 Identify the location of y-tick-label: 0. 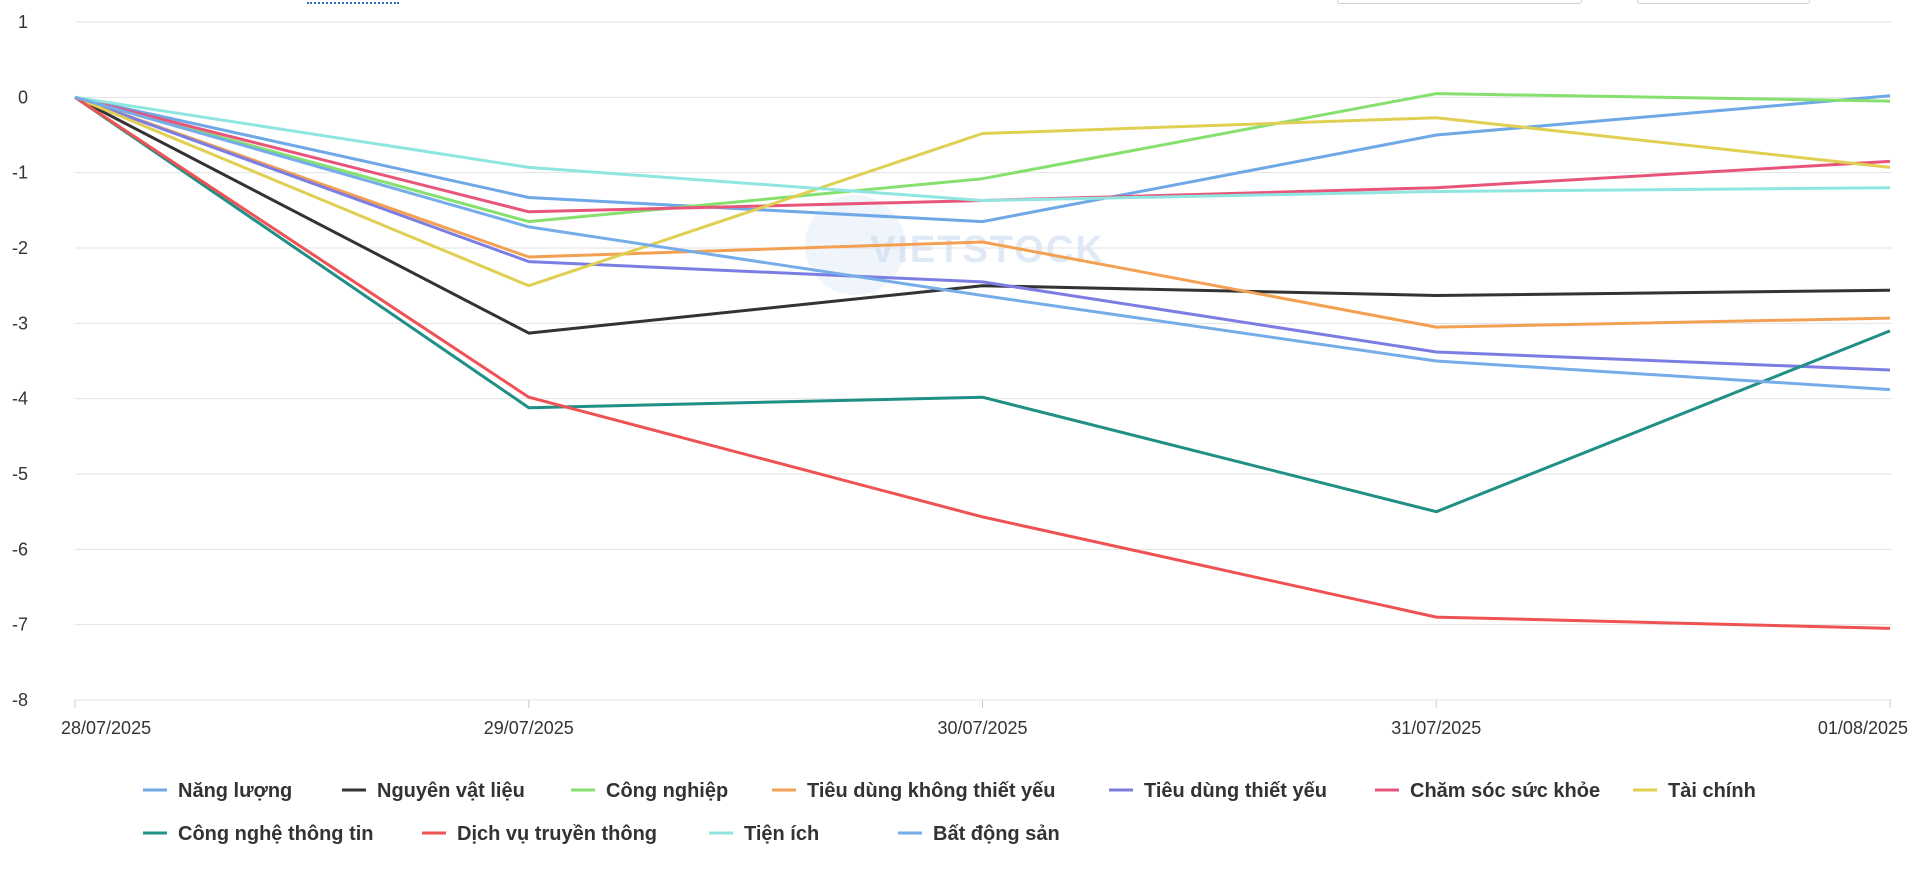
(23, 97).